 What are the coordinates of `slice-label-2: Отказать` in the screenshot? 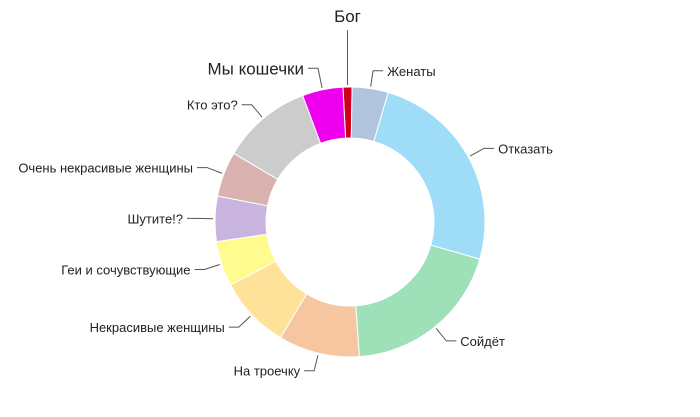 It's located at (525, 148).